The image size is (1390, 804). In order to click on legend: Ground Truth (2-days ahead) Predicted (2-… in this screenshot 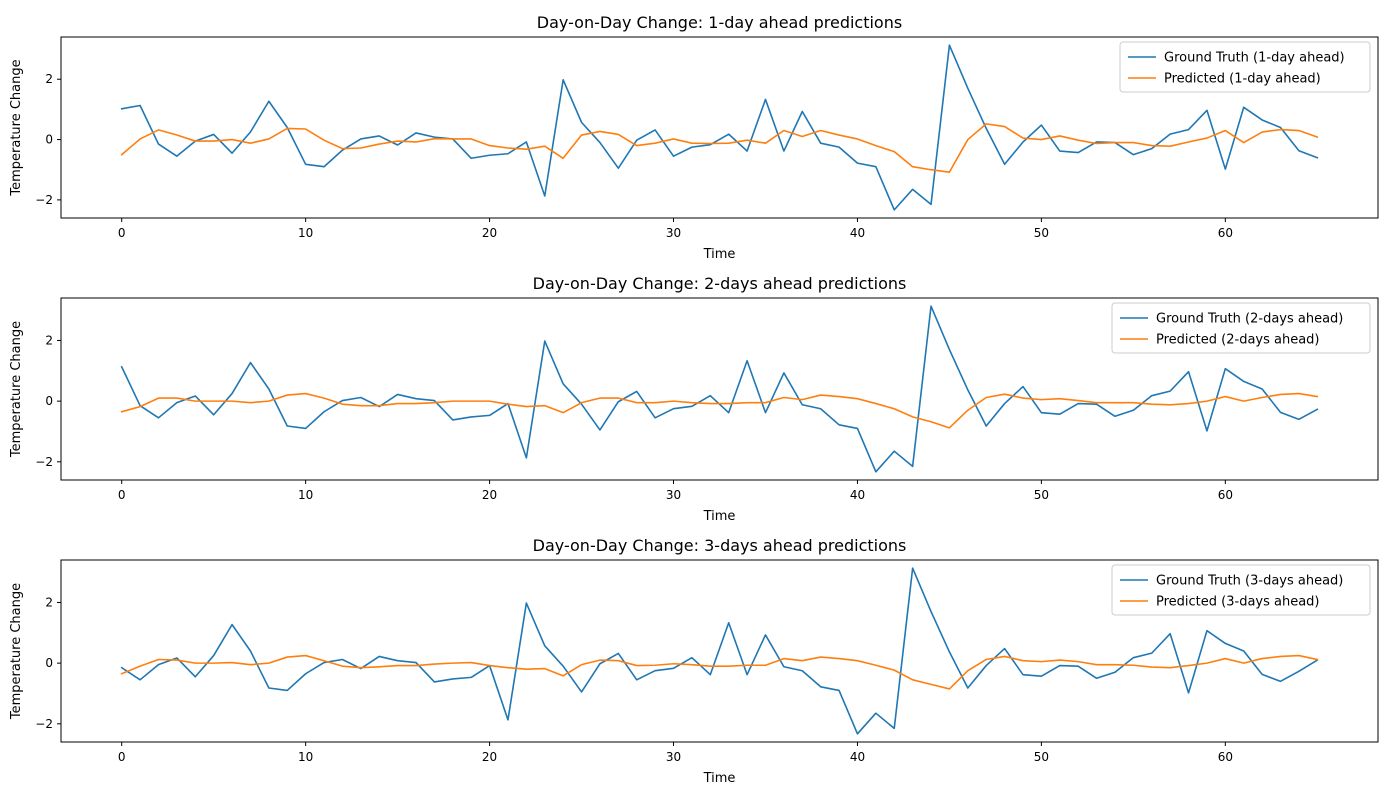, I will do `click(1241, 328)`.